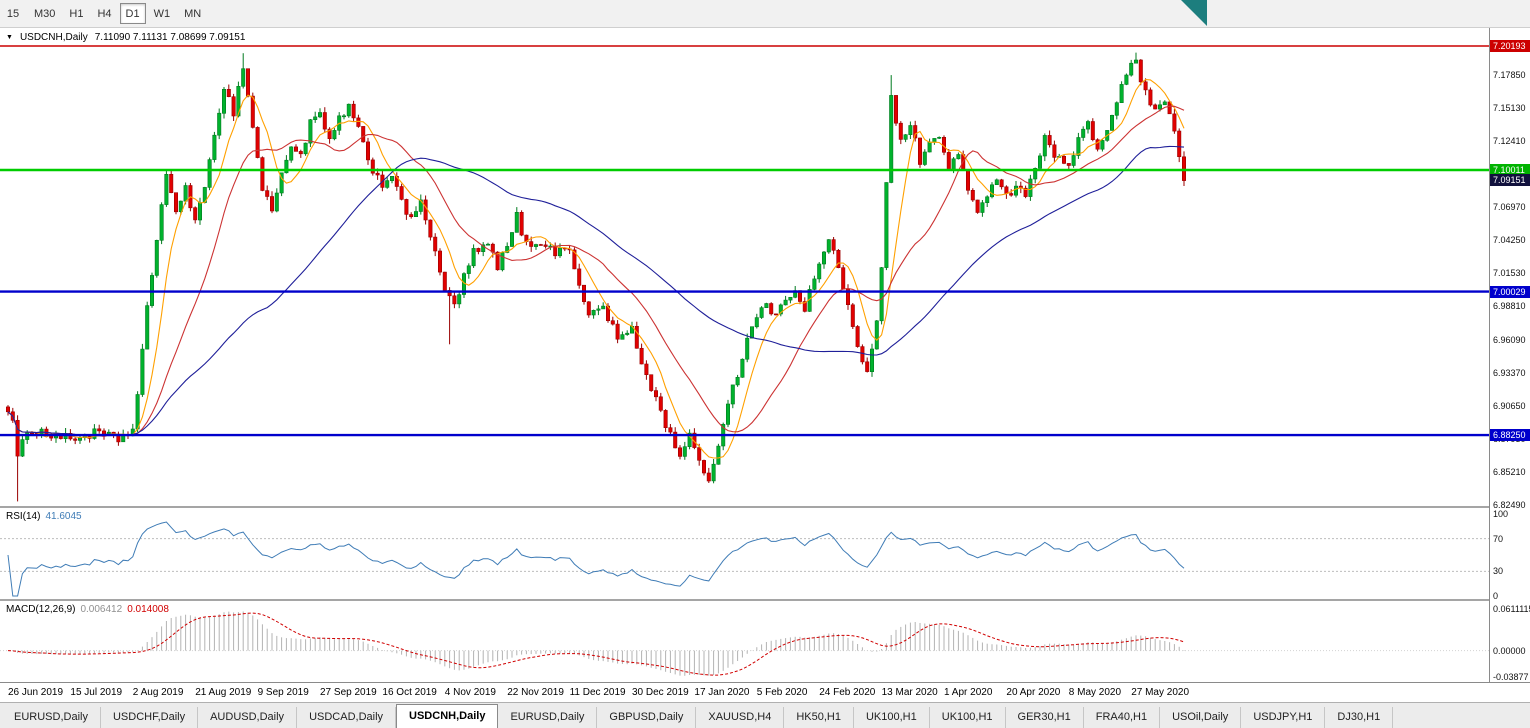 The image size is (1530, 728). I want to click on symbol-tab-eurusd-daily-0: EURUSD,Daily, so click(51, 717).